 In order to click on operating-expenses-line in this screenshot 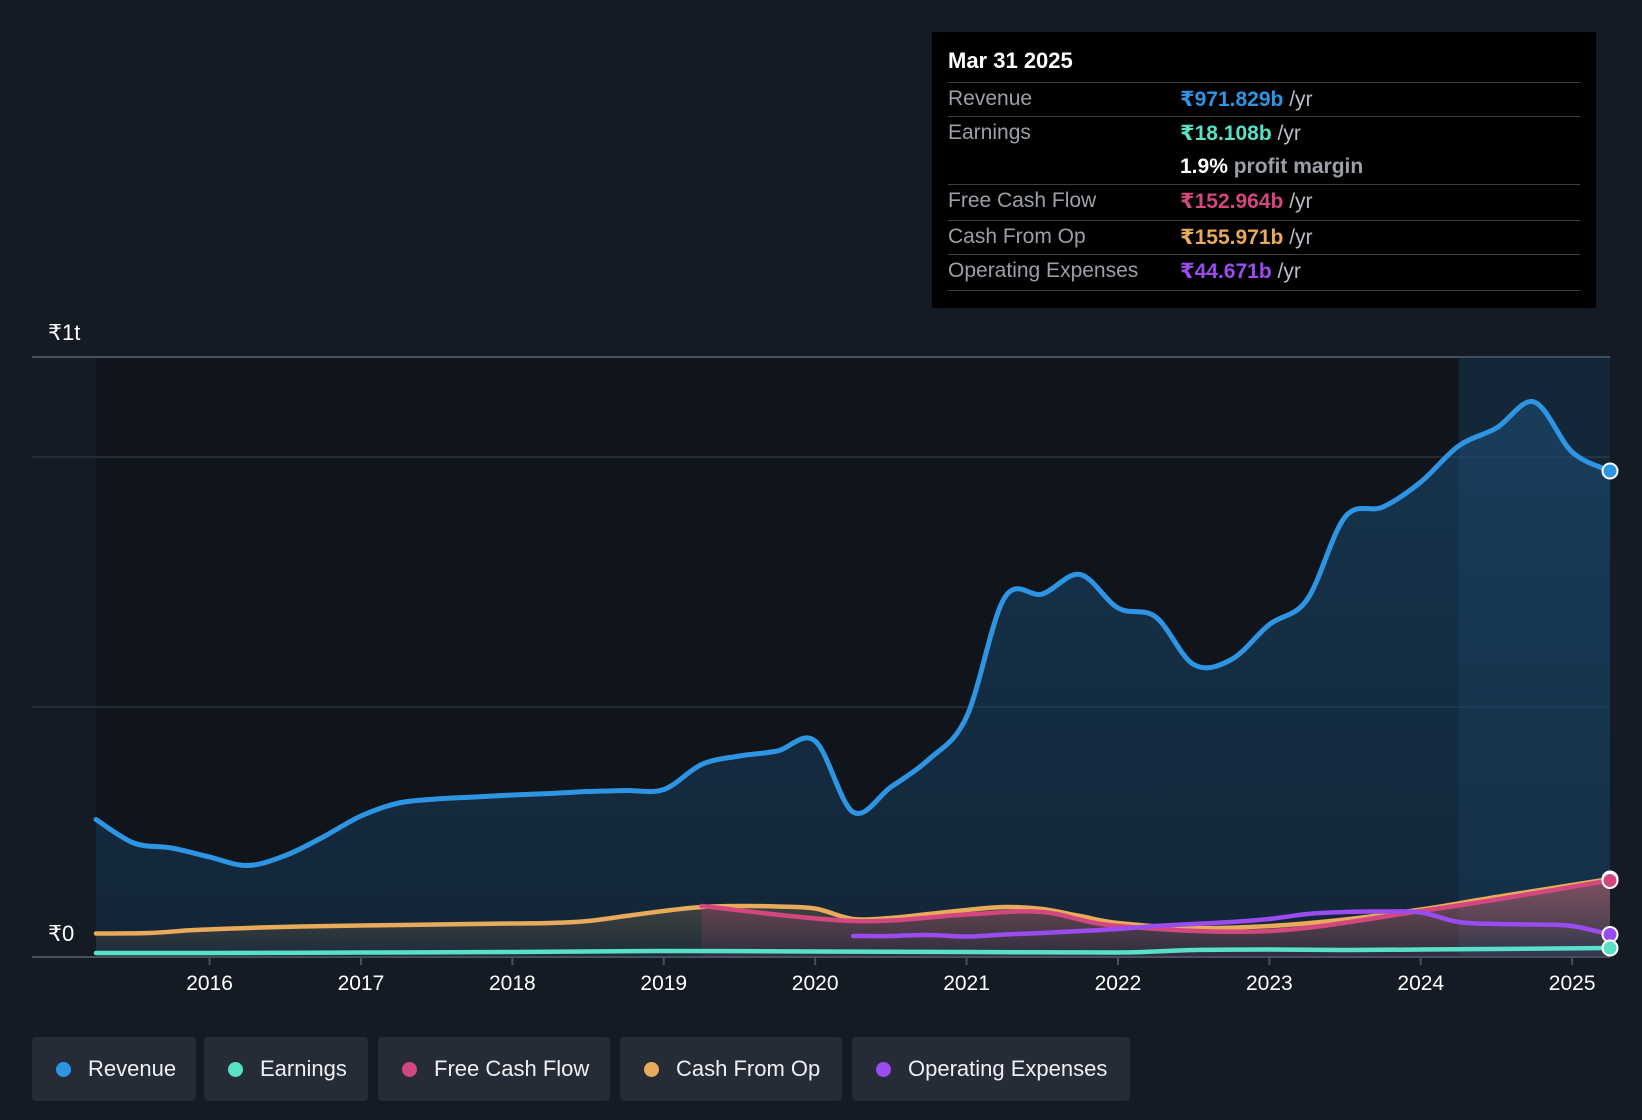, I will do `click(1231, 924)`.